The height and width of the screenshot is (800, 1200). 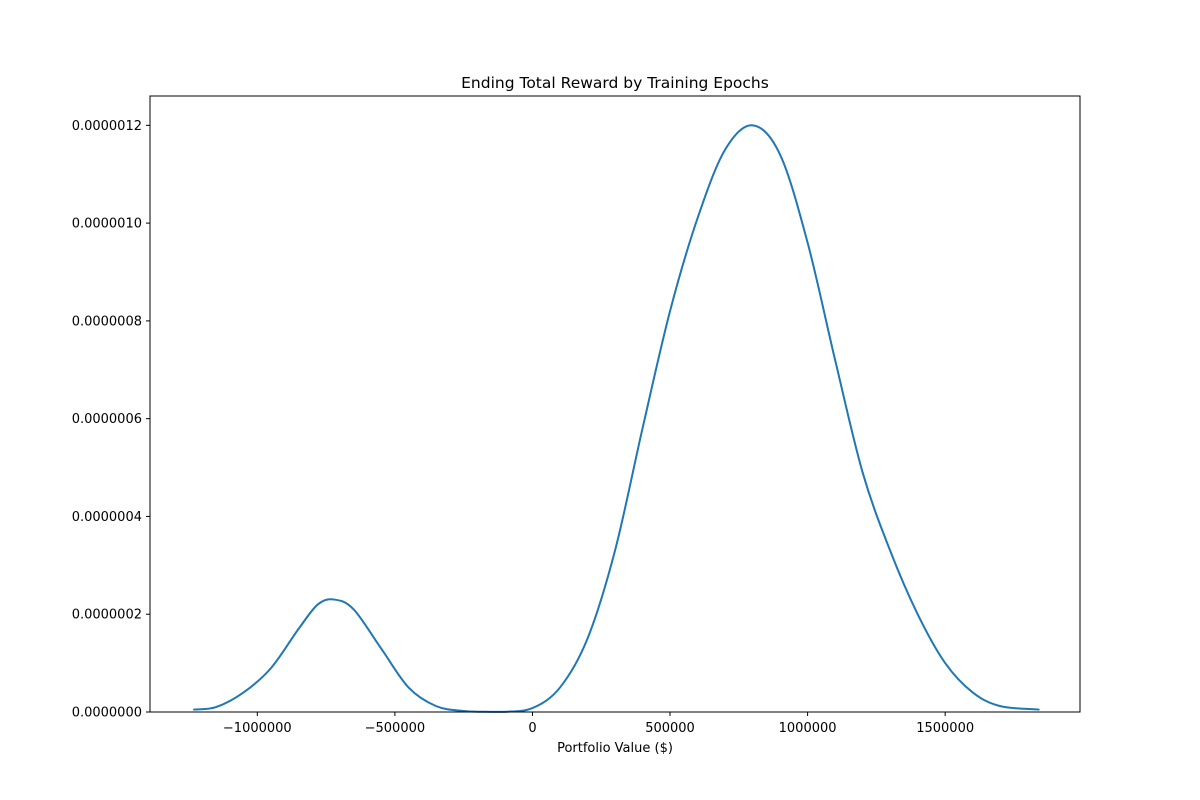 I want to click on y-tick-label: 0.0000000, so click(x=107, y=713).